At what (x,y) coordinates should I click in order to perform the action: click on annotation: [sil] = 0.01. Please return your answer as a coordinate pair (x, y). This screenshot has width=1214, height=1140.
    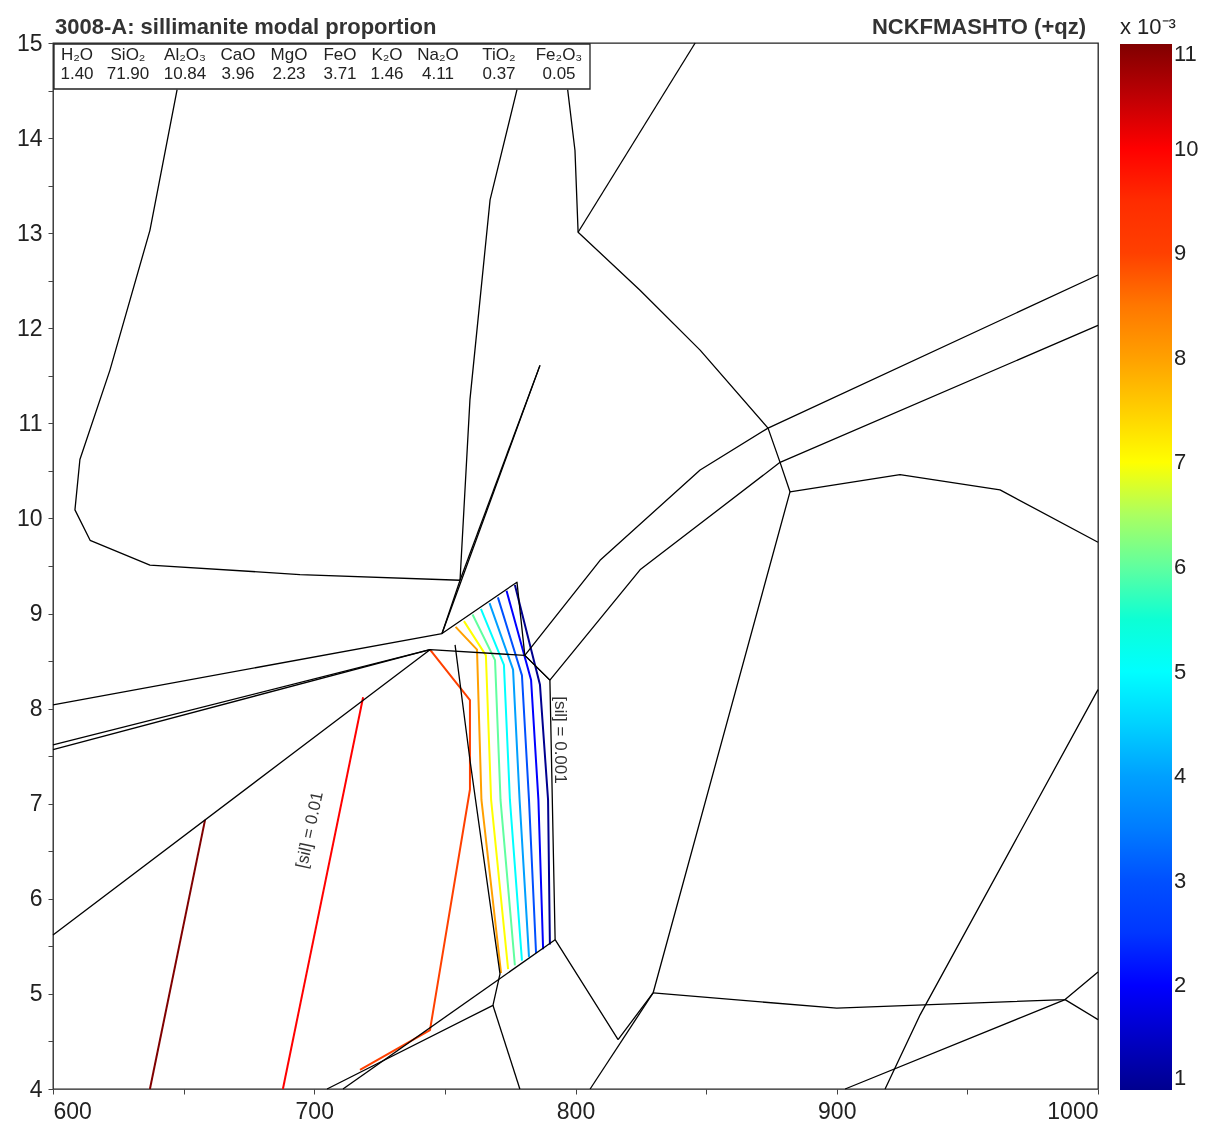
    Looking at the image, I should click on (309, 829).